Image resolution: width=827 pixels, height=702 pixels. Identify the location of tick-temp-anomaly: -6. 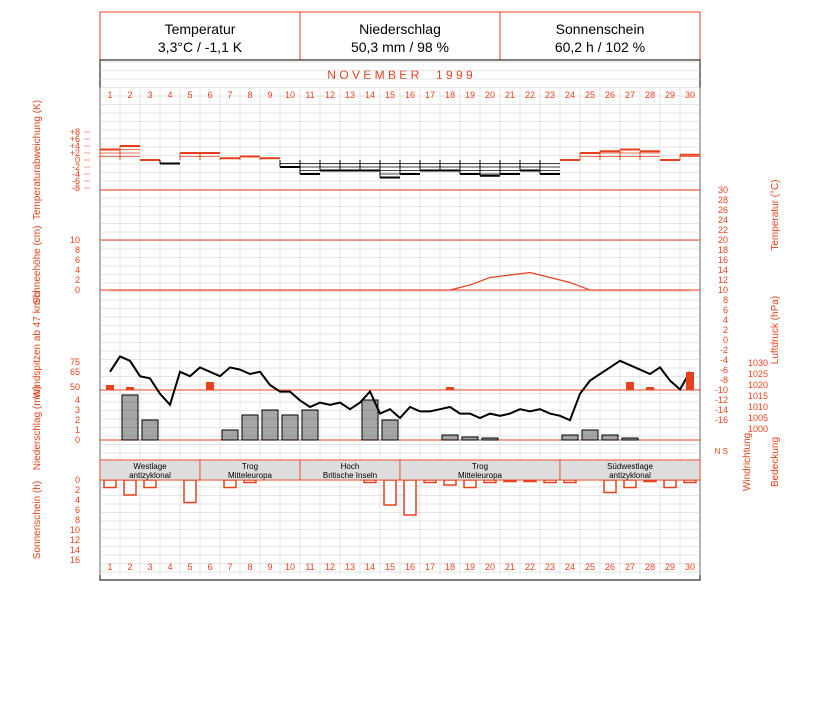
(76, 181).